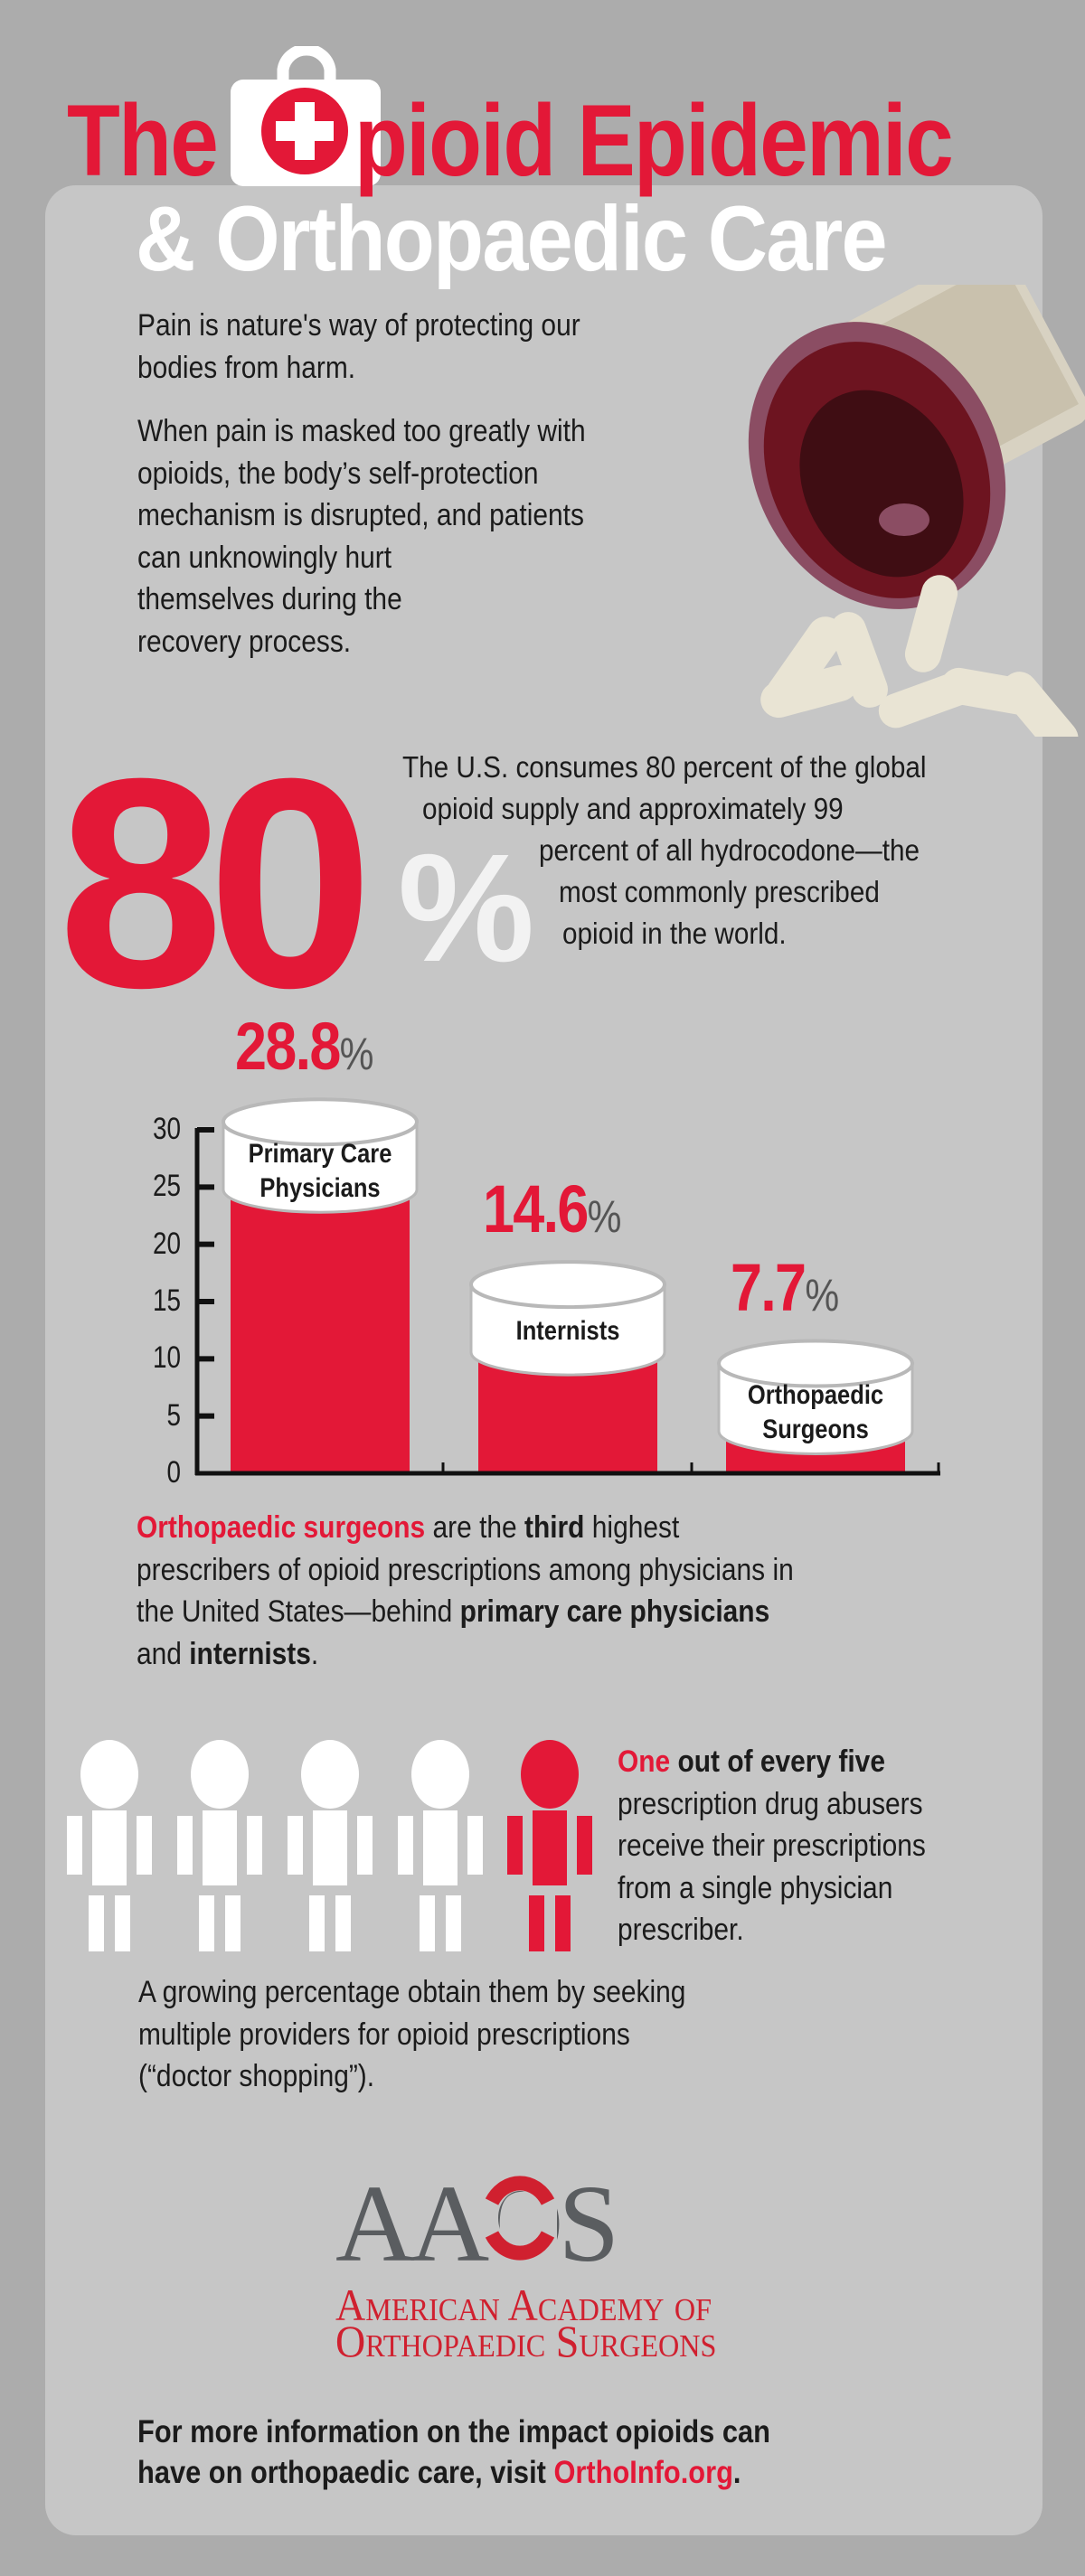  What do you see at coordinates (306, 116) in the screenshot?
I see `medical-bag-cross-icon` at bounding box center [306, 116].